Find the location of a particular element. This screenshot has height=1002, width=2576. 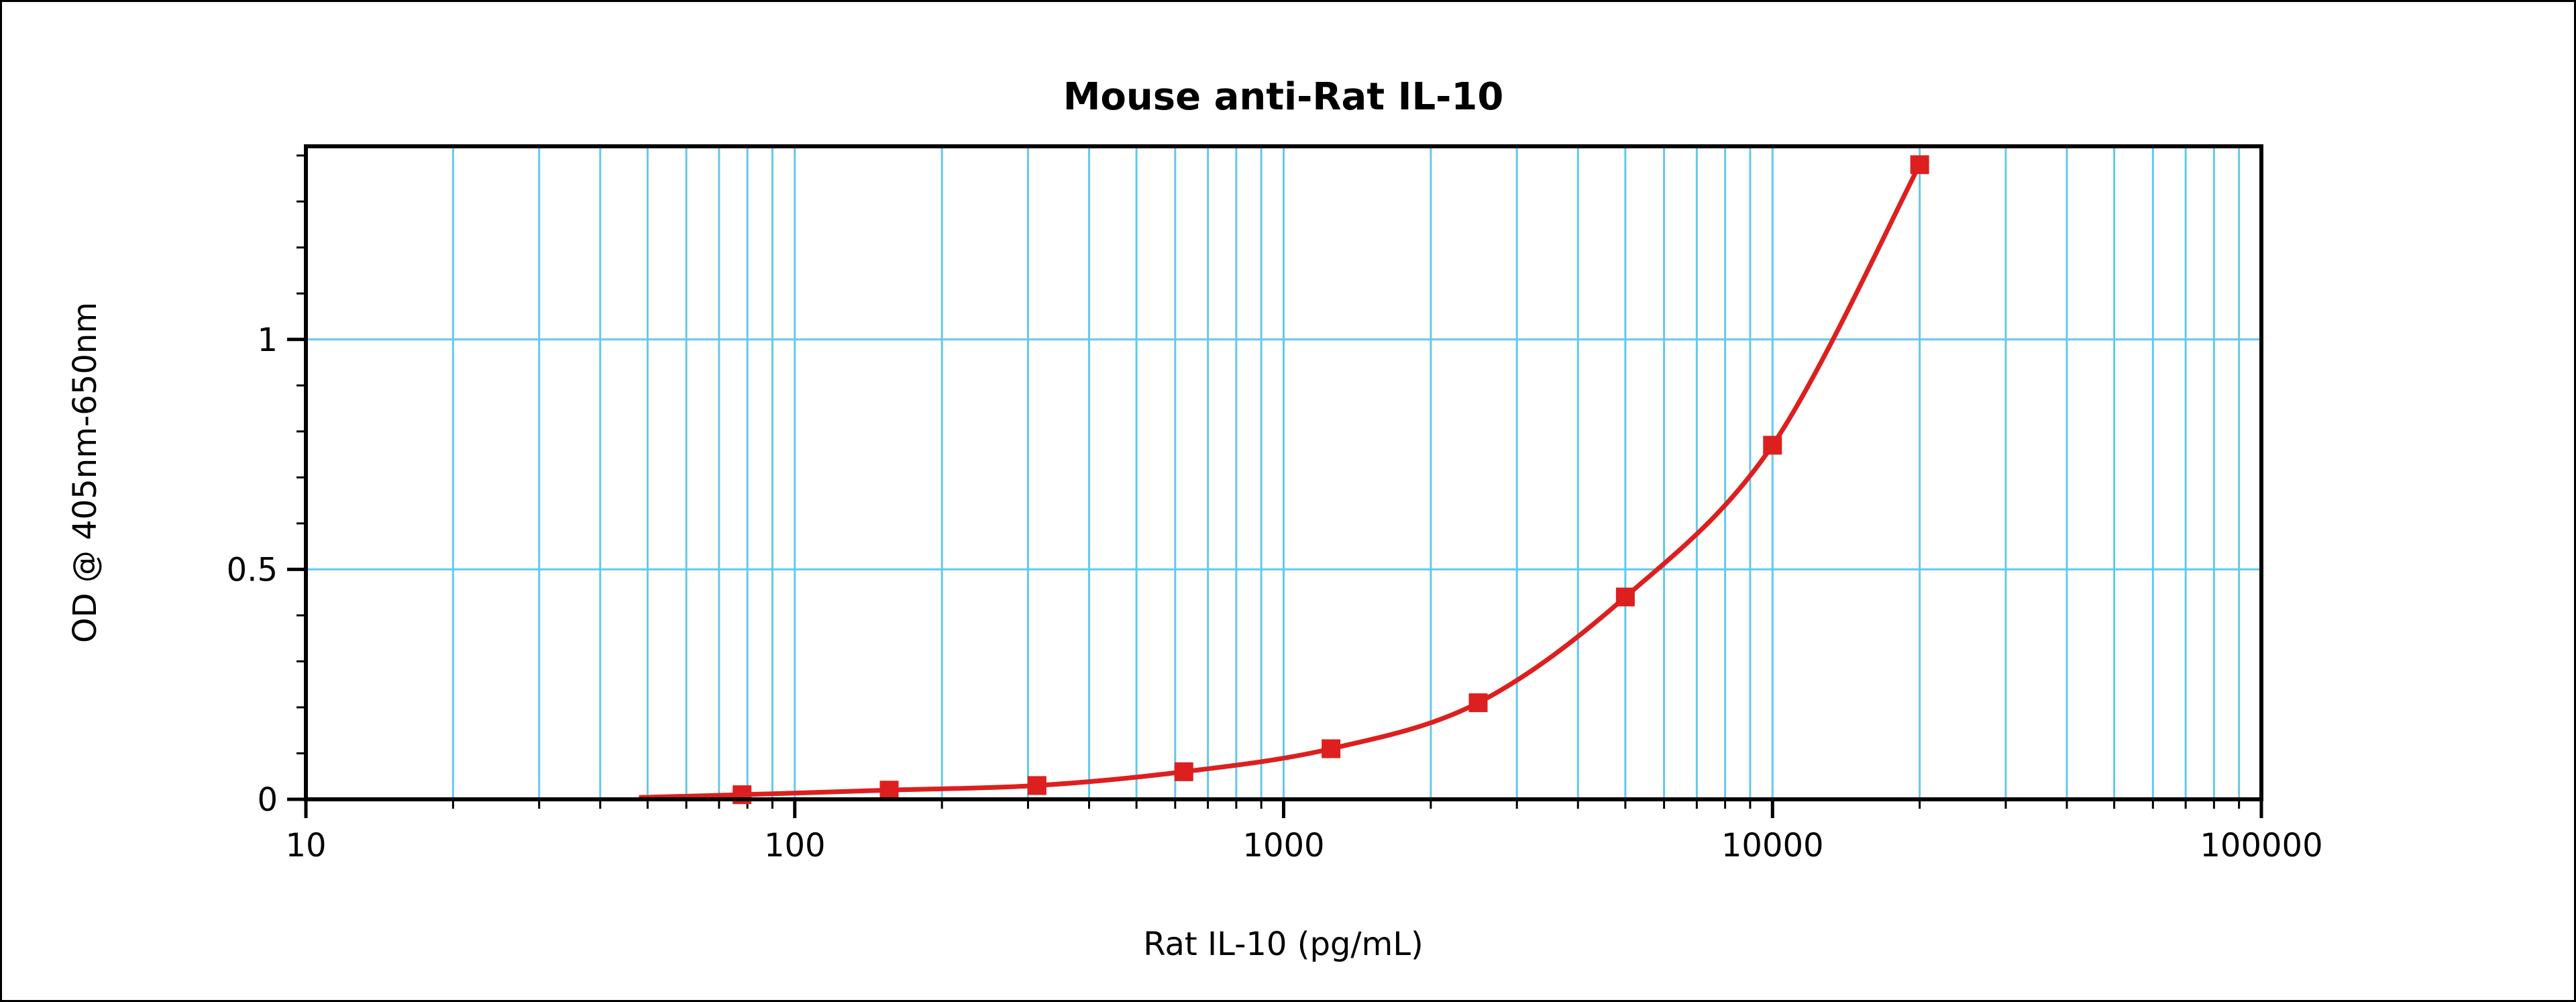

y-tick-label: 1 is located at coordinates (267, 340).